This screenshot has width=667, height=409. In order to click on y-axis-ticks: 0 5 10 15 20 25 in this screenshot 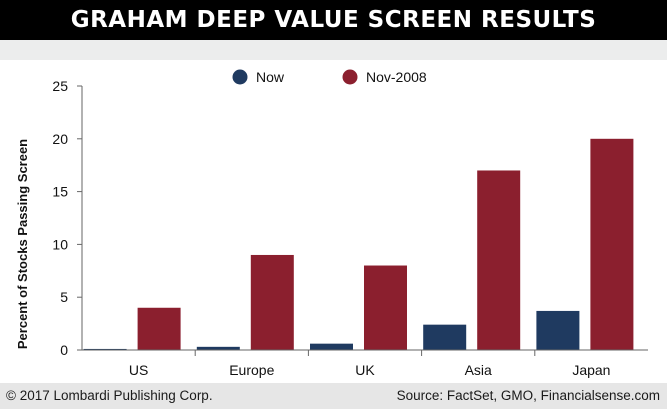, I will do `click(67, 218)`.